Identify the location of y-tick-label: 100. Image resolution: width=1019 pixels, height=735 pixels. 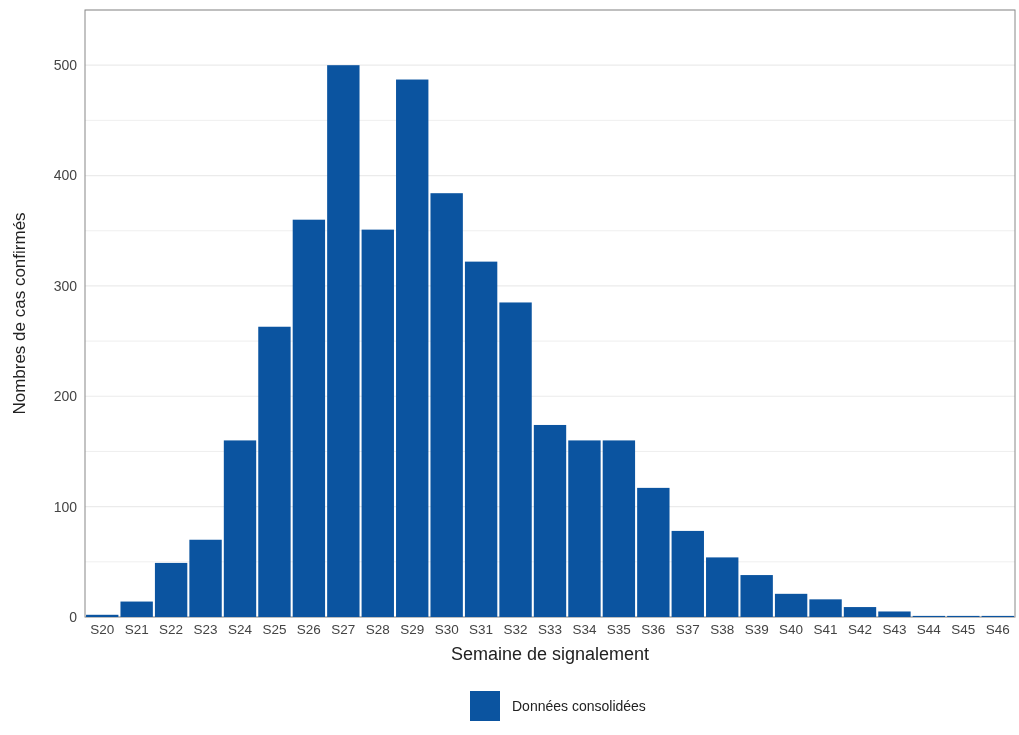
(65, 506).